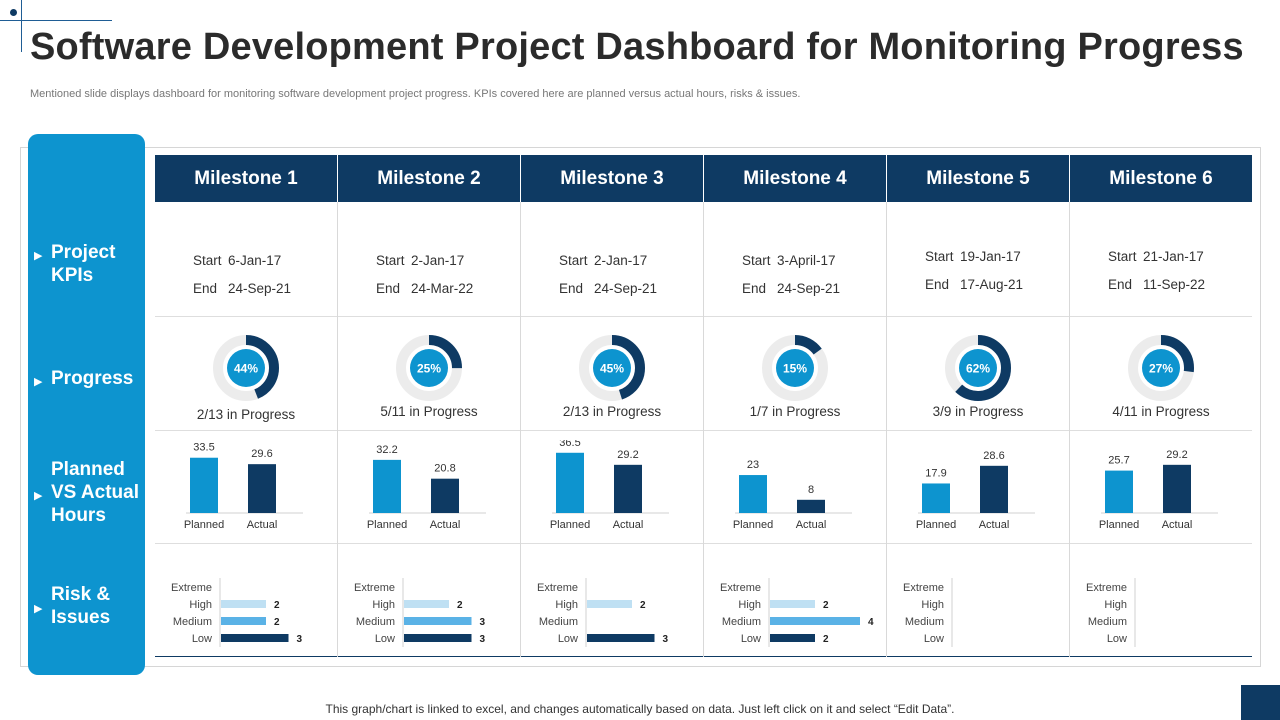 The image size is (1280, 720). Describe the element at coordinates (78, 515) in the screenshot. I see `row-label-line: Hours` at that location.